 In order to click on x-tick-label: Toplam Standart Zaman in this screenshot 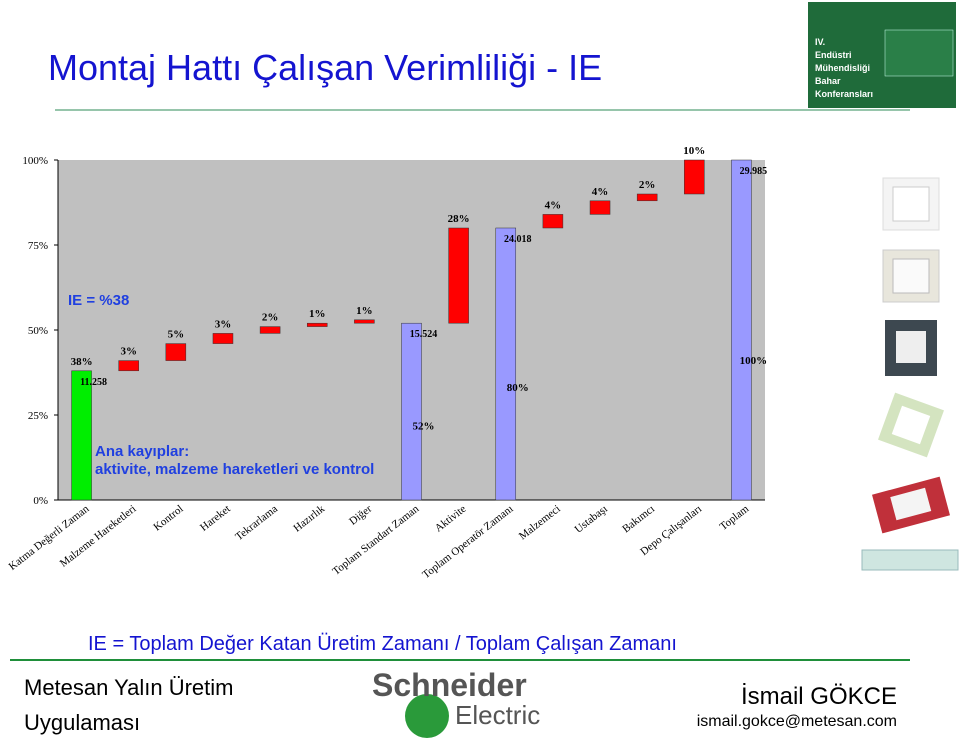, I will do `click(375, 540)`.